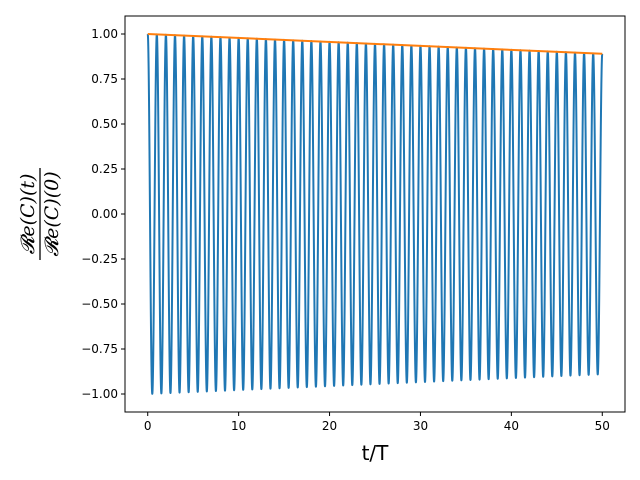  What do you see at coordinates (104, 34) in the screenshot?
I see `y-tick-label: 1.00` at bounding box center [104, 34].